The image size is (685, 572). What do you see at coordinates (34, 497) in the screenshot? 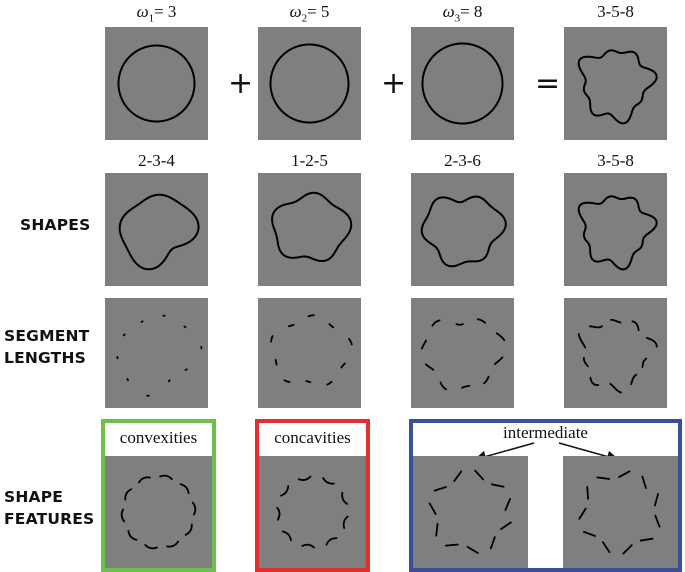
I see `row-label-line1: SHAPE` at bounding box center [34, 497].